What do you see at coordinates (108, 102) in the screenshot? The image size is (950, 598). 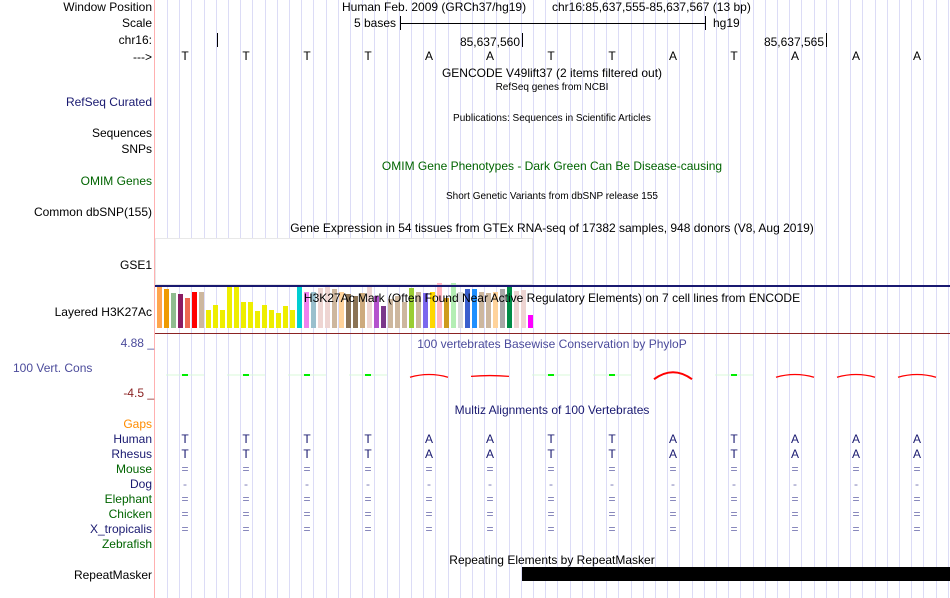 I see `refseq-track-label: RefSeq Curated` at bounding box center [108, 102].